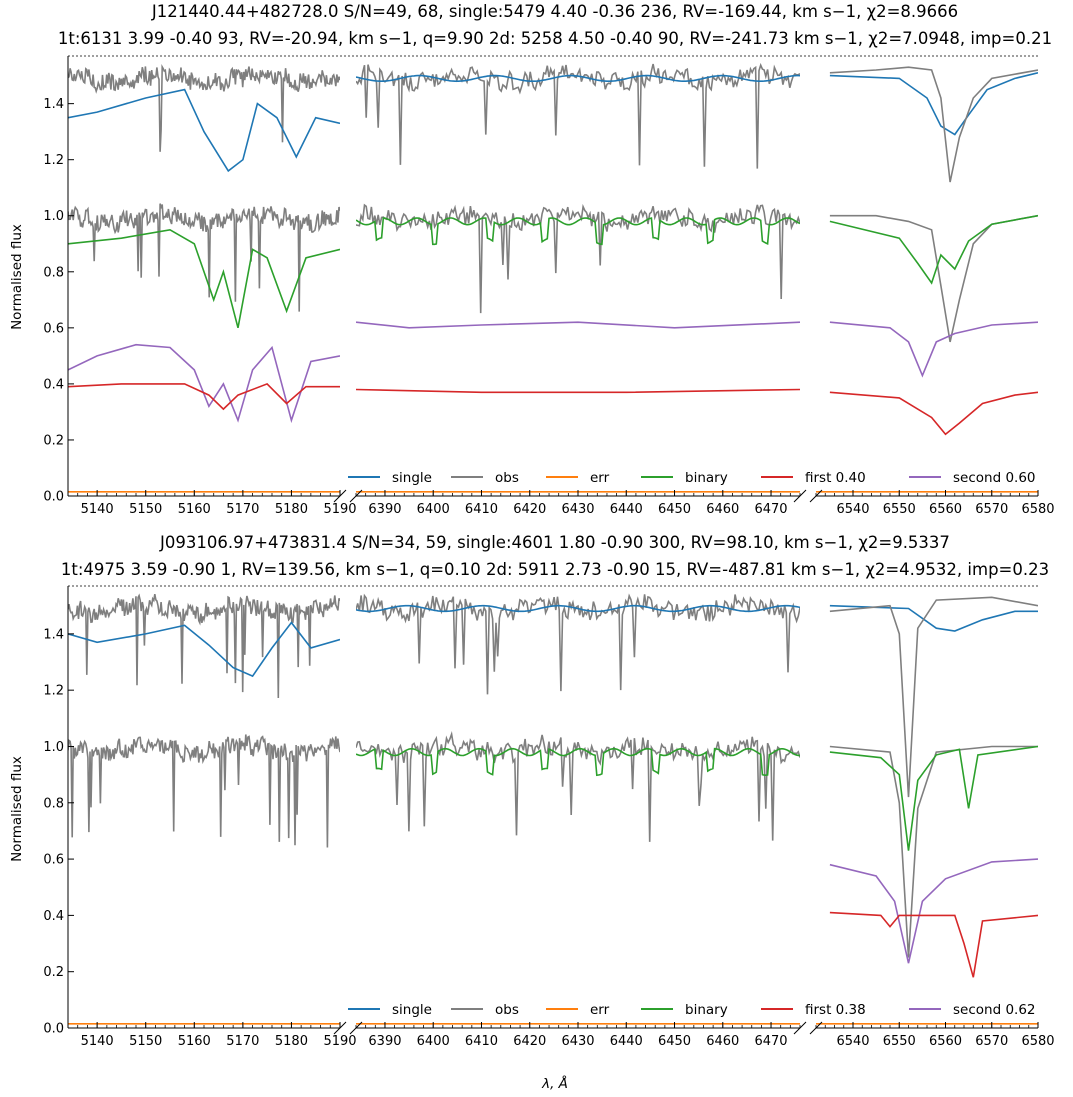  Describe the element at coordinates (53, 634) in the screenshot. I see `y-tick-label: 1.4` at that location.